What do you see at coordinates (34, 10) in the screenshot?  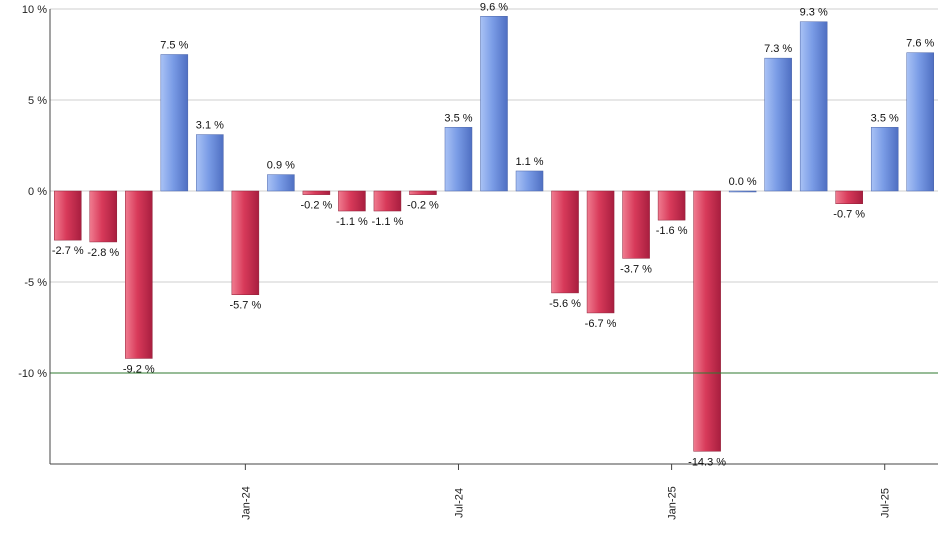 I see `y-tick-label: 10 %` at bounding box center [34, 10].